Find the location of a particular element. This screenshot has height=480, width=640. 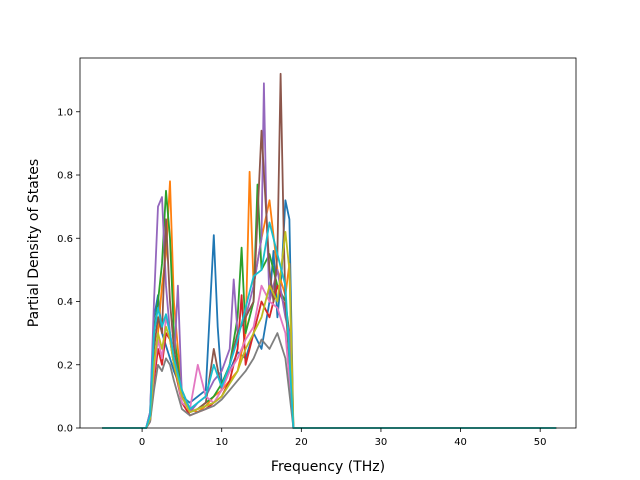

x-tick-label: 0 is located at coordinates (142, 442).